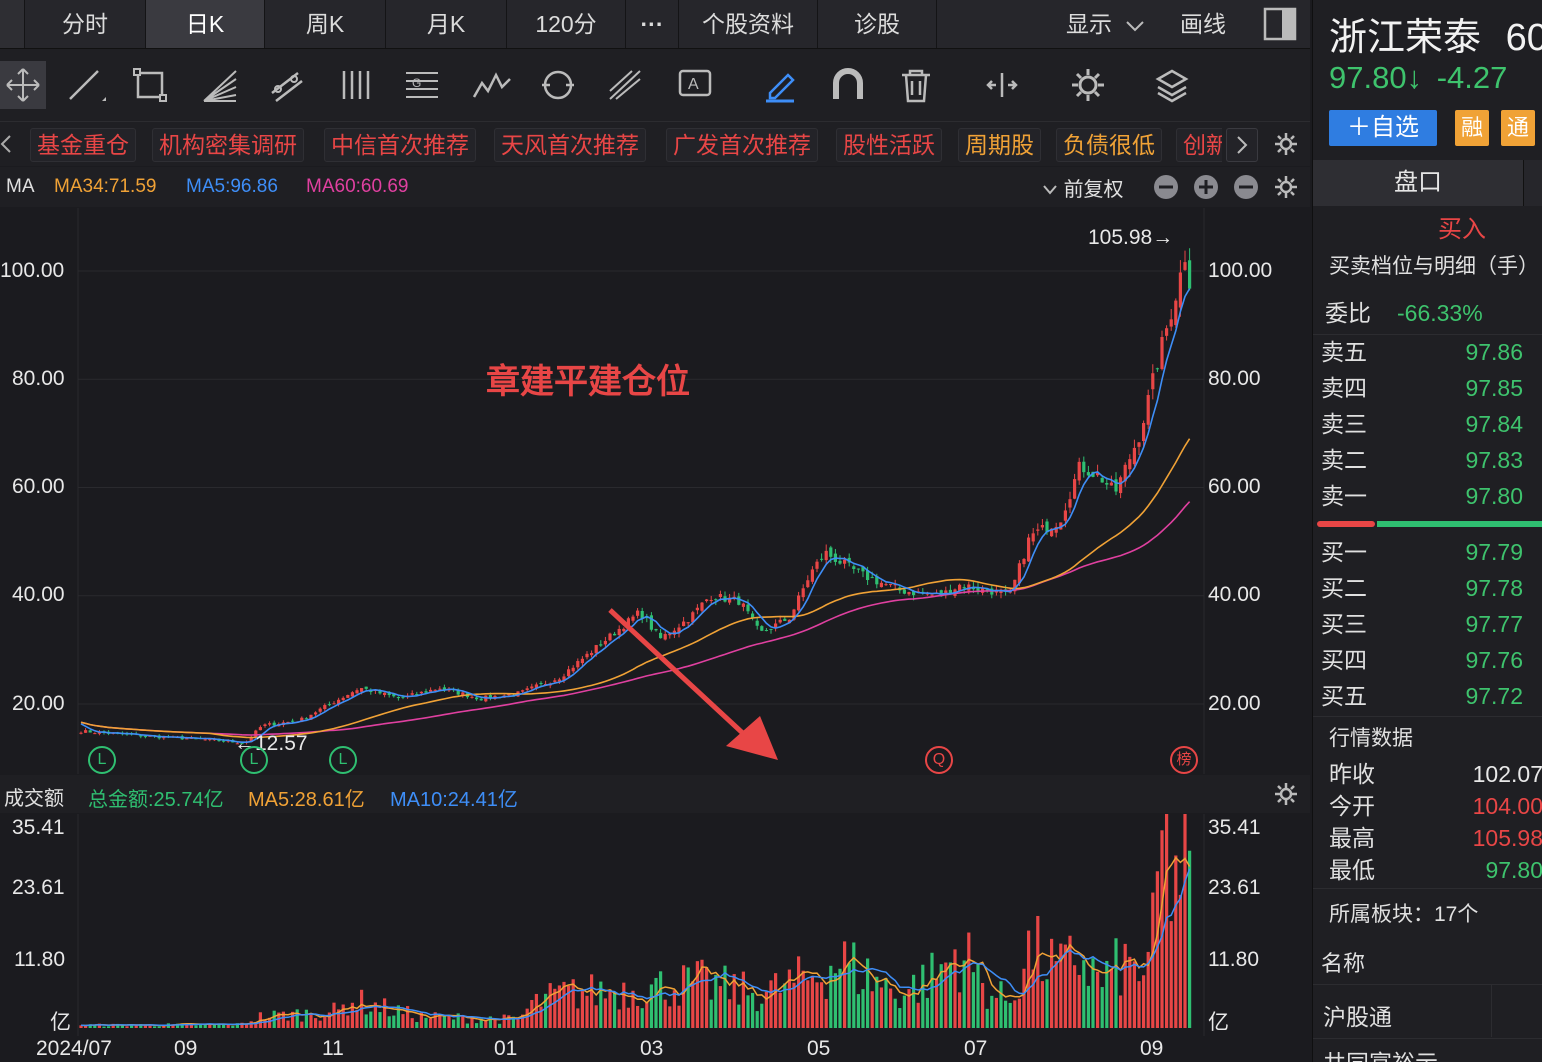 Image resolution: width=1542 pixels, height=1062 pixels. Describe the element at coordinates (306, 800) in the screenshot. I see `volume-ma5: MA5:28.61亿` at that location.